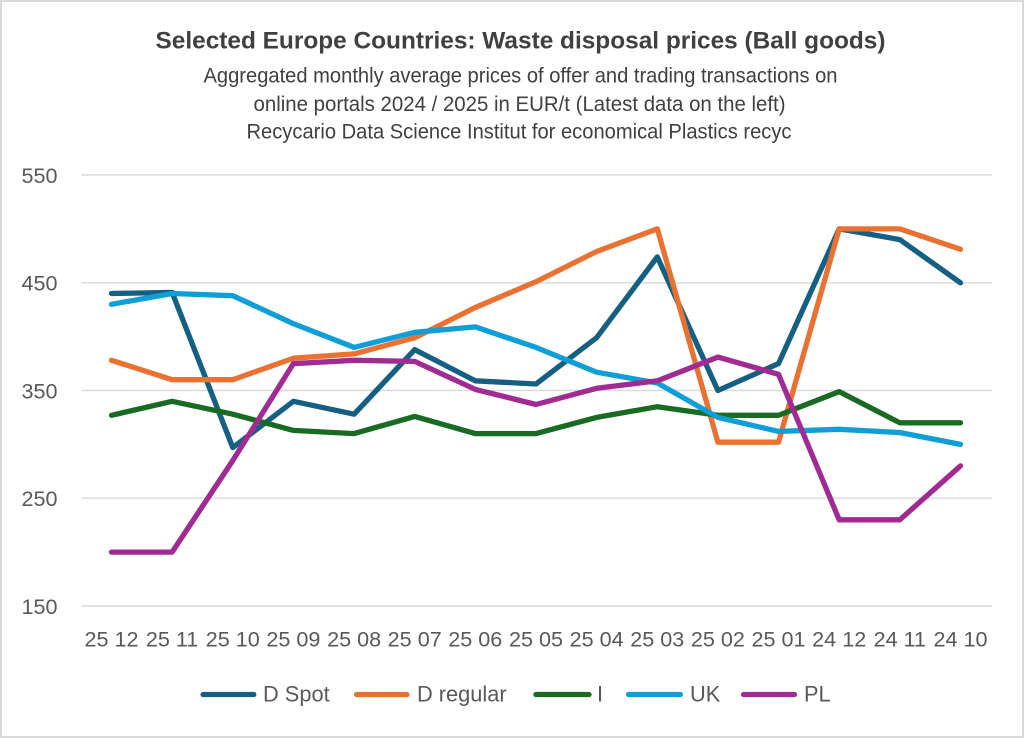  What do you see at coordinates (657, 638) in the screenshot?
I see `svg-text: 25 03` at bounding box center [657, 638].